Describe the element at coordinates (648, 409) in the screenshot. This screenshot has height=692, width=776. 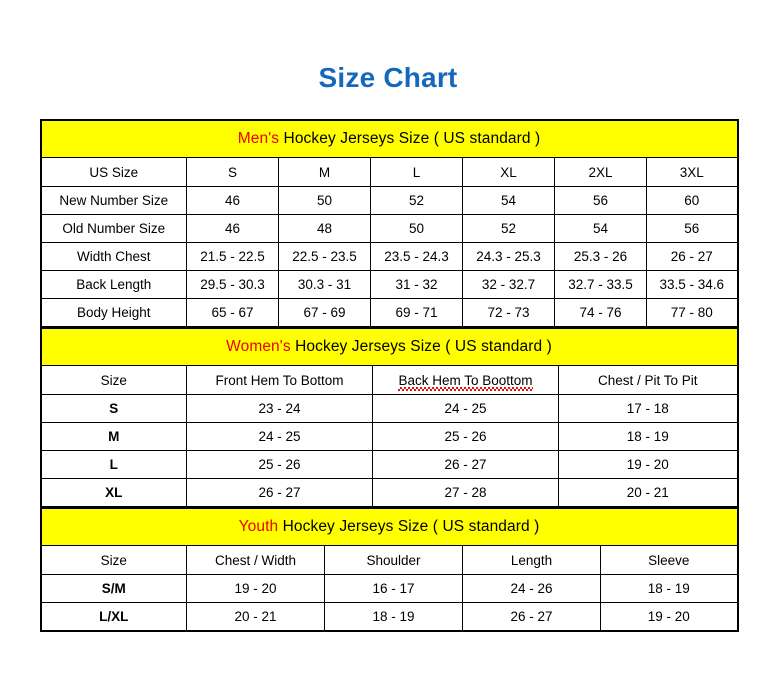
I see `womens-cell: 17 - 18` at that location.